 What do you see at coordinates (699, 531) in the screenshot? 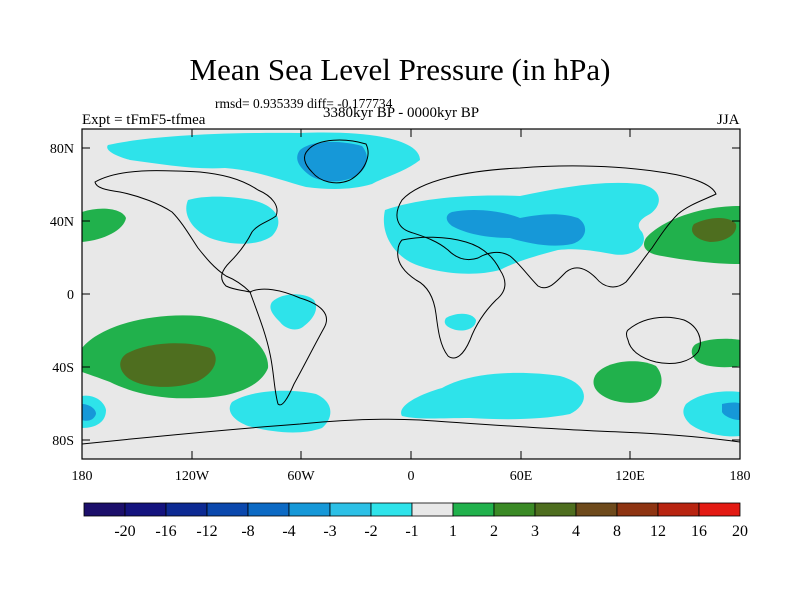
I see `colorbar-label: 16` at bounding box center [699, 531].